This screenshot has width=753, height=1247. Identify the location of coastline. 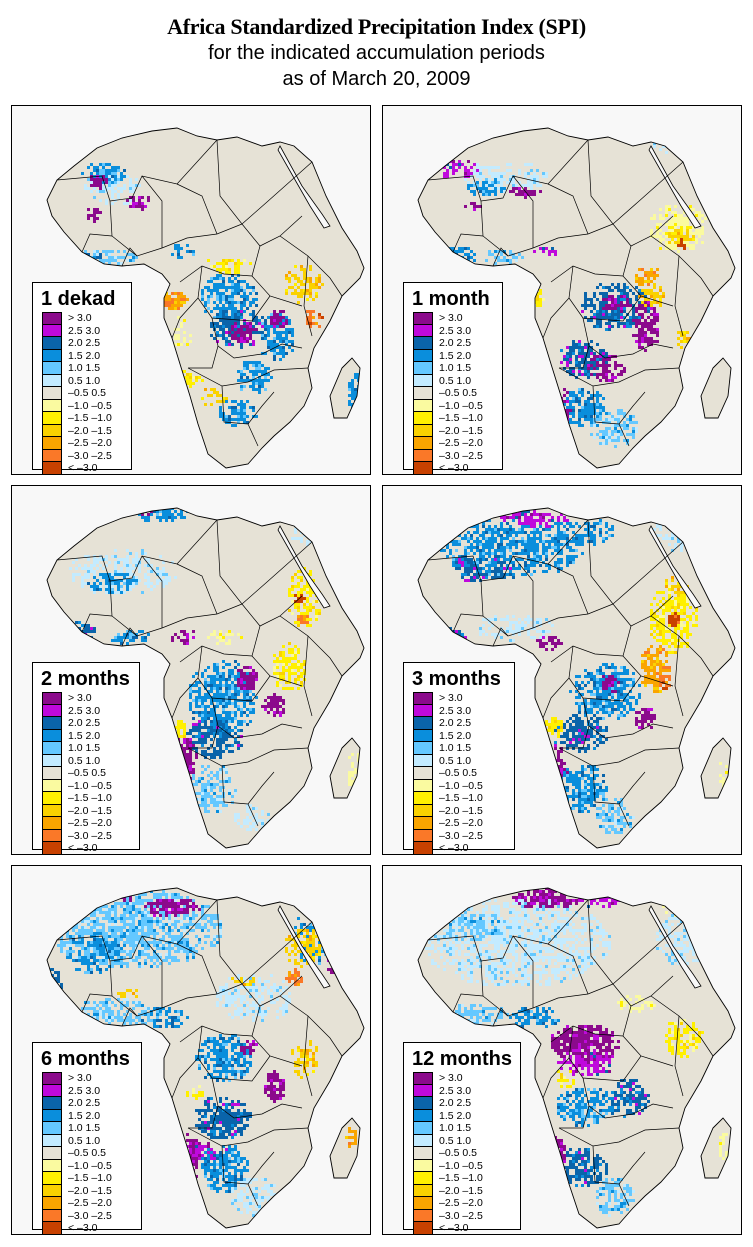
(576, 678).